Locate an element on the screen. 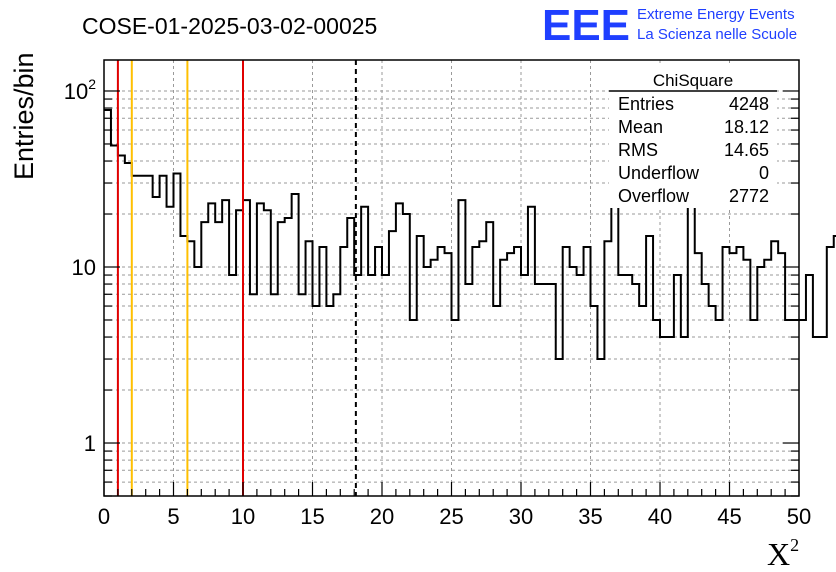  x-axis-label-base: X is located at coordinates (778, 554).